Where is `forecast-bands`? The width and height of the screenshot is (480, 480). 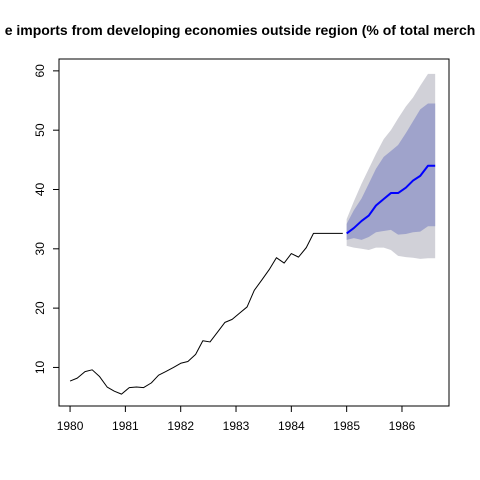 forecast-bands is located at coordinates (391, 166).